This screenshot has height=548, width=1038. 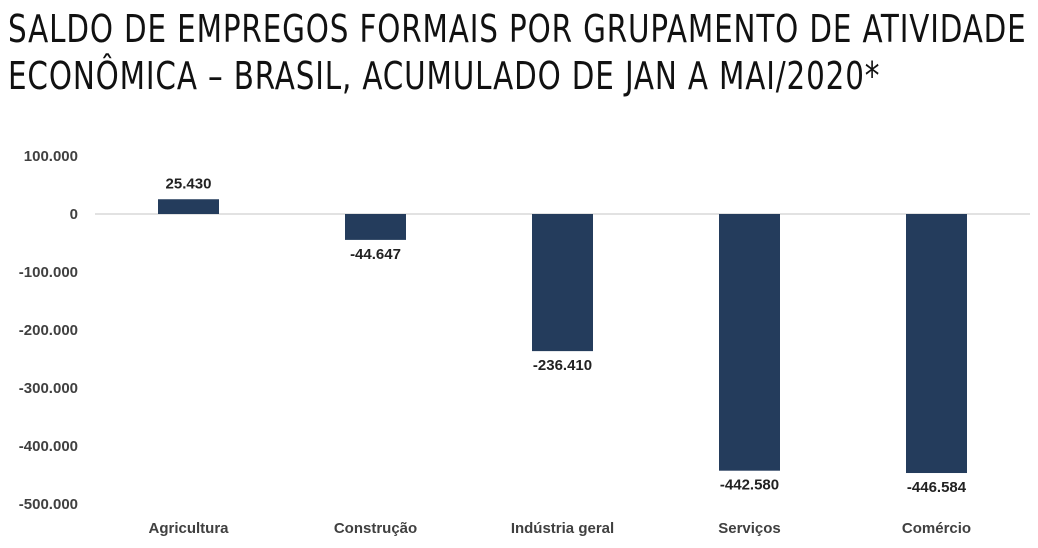 I want to click on data-label: -236.410, so click(x=562, y=365).